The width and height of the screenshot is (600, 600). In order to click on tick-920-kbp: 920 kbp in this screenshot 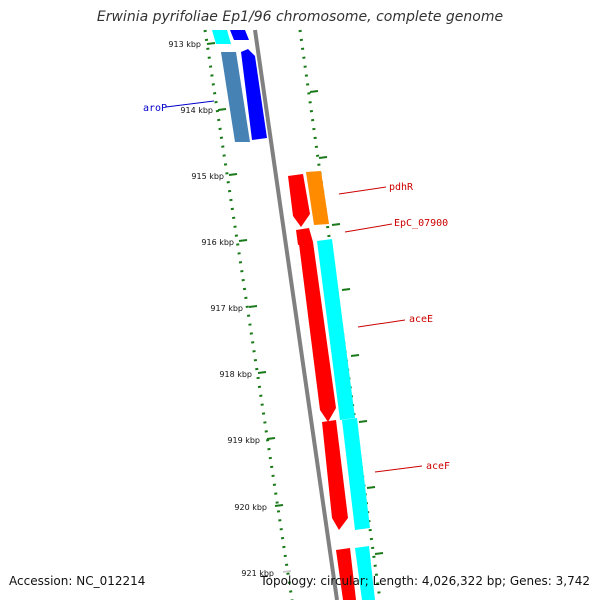, I will do `click(259, 507)`.